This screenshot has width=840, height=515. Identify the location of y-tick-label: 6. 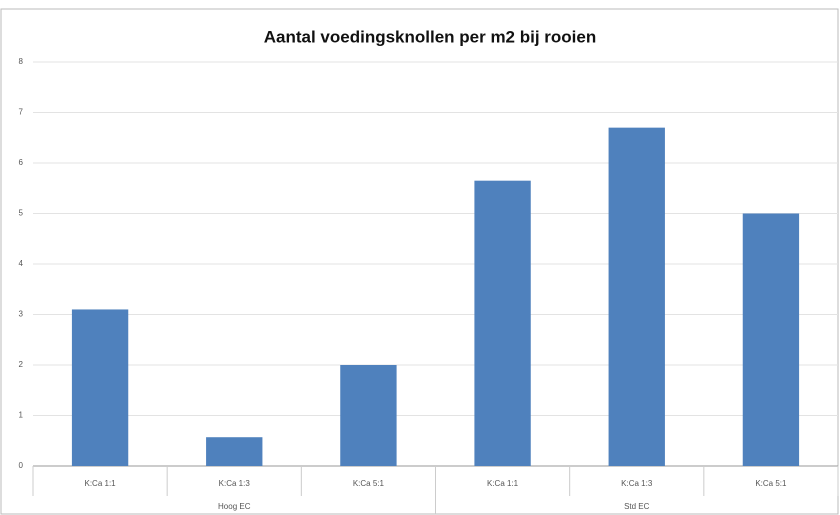
(21, 162).